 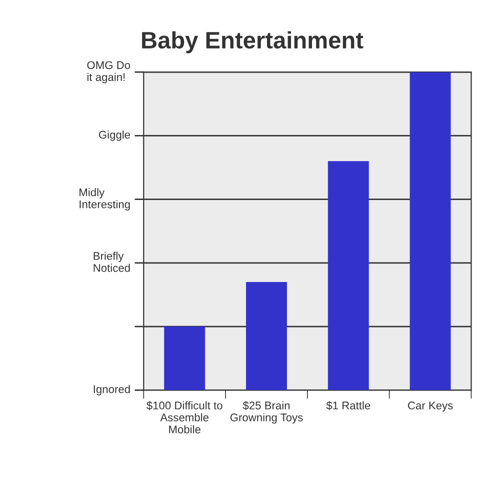 What do you see at coordinates (348, 405) in the screenshot?
I see `x-tick-label: $1 Rattle` at bounding box center [348, 405].